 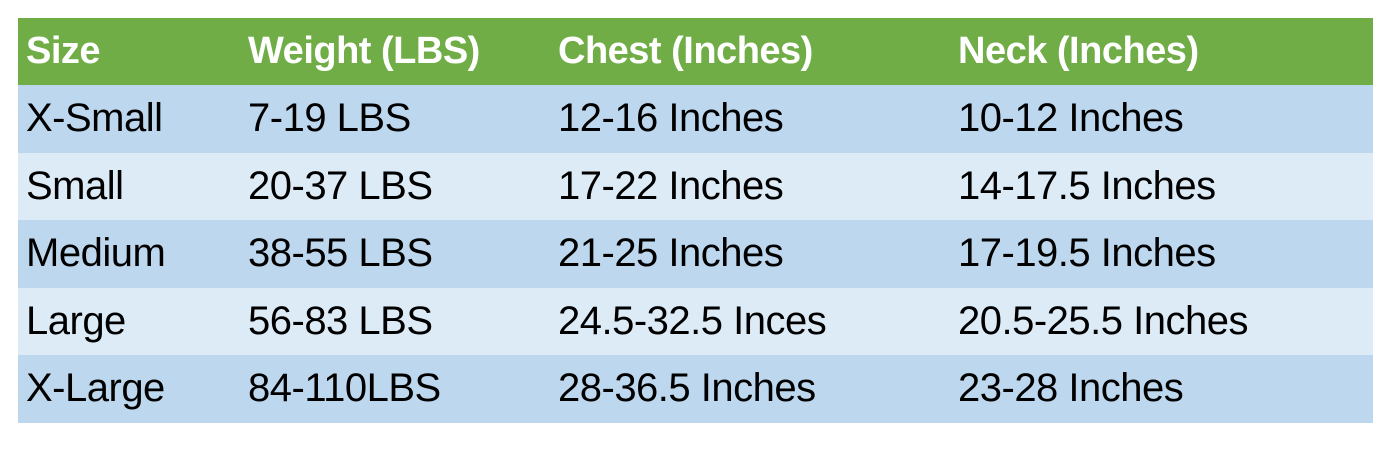 What do you see at coordinates (129, 321) in the screenshot?
I see `cell-size: Large` at bounding box center [129, 321].